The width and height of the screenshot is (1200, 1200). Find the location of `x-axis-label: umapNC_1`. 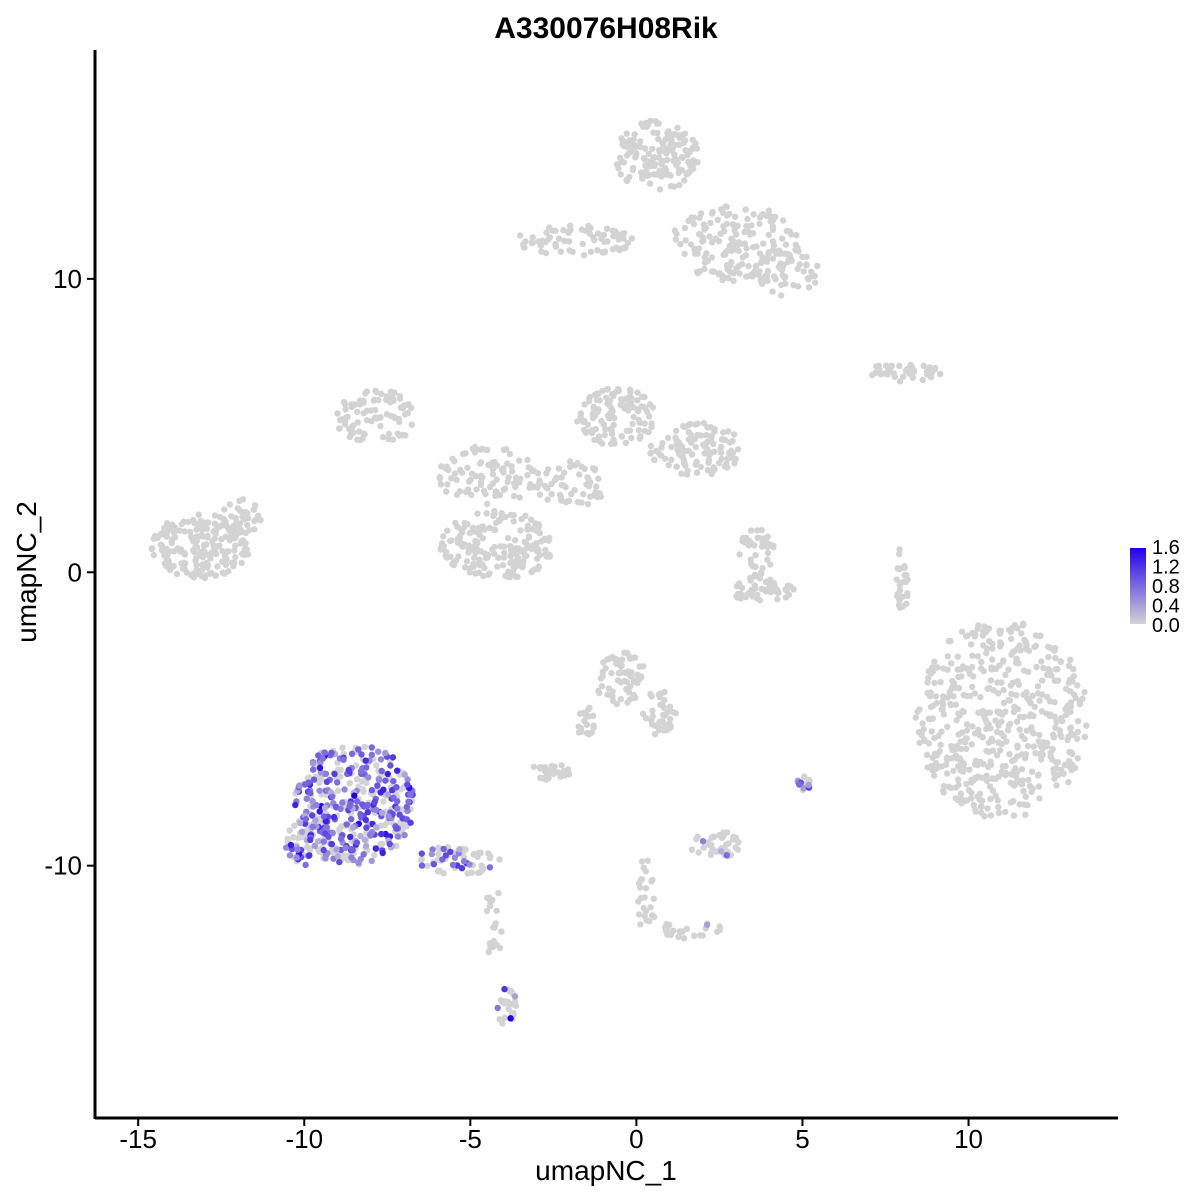

x-axis-label: umapNC_1 is located at coordinates (606, 1170).